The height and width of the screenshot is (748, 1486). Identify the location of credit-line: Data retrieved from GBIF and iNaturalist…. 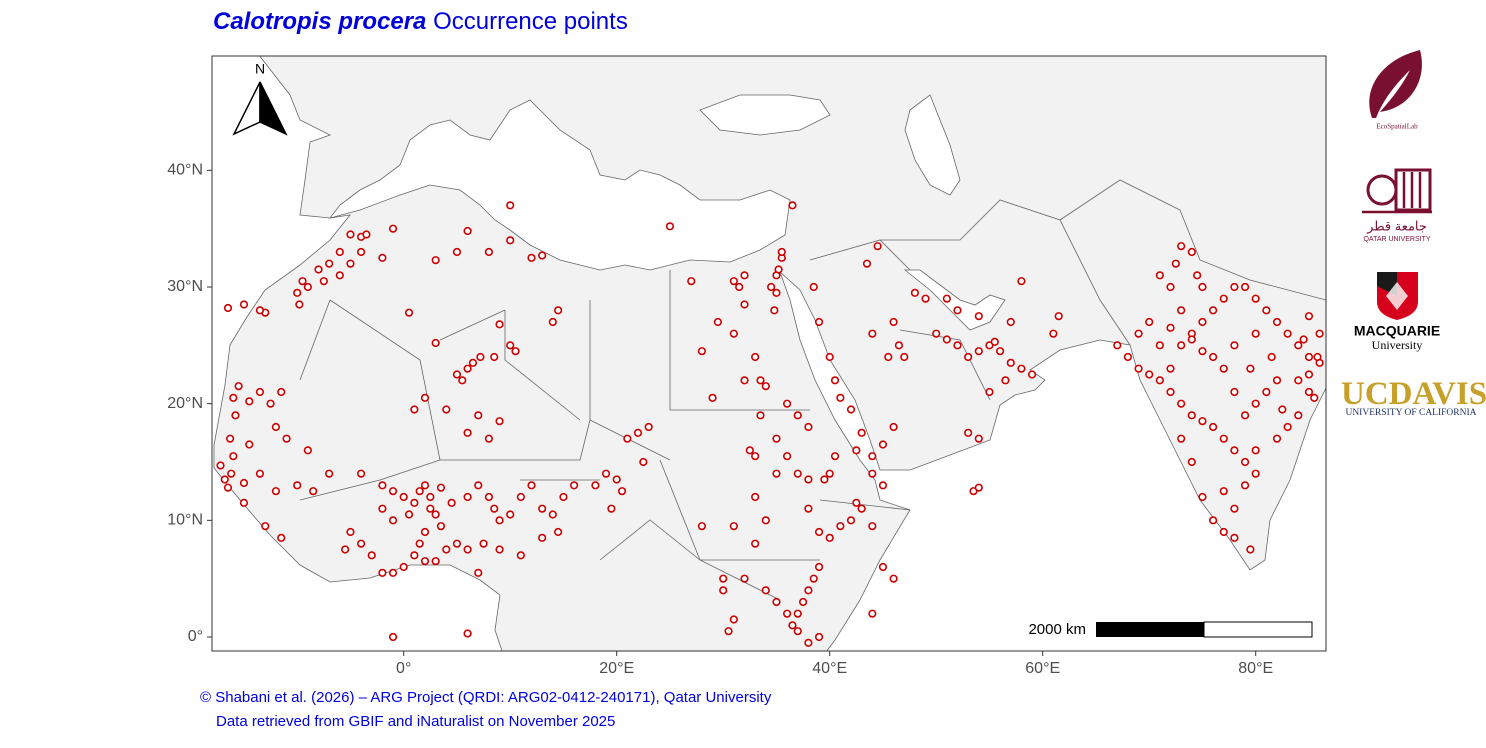
(415, 721).